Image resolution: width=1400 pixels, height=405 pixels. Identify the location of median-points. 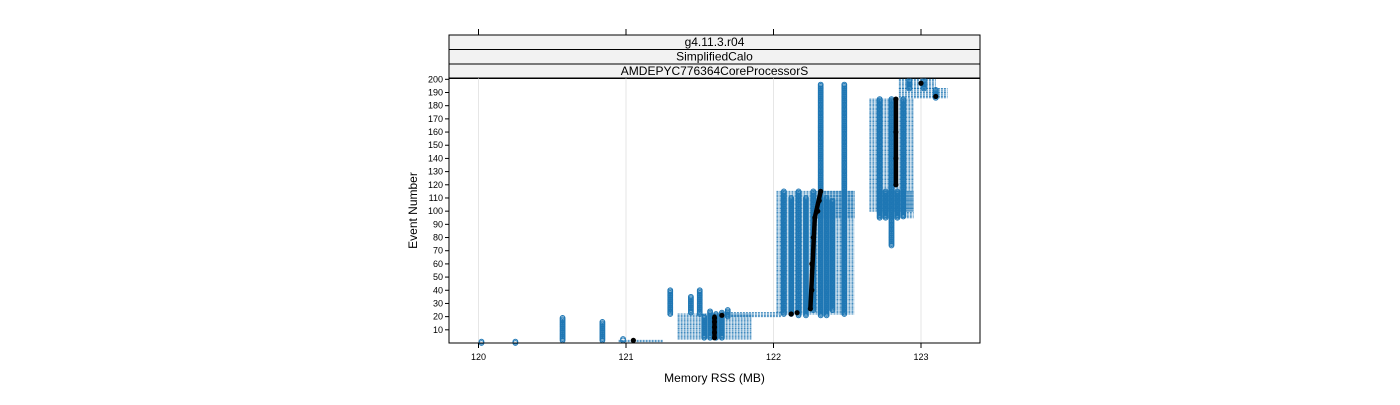
(784, 211).